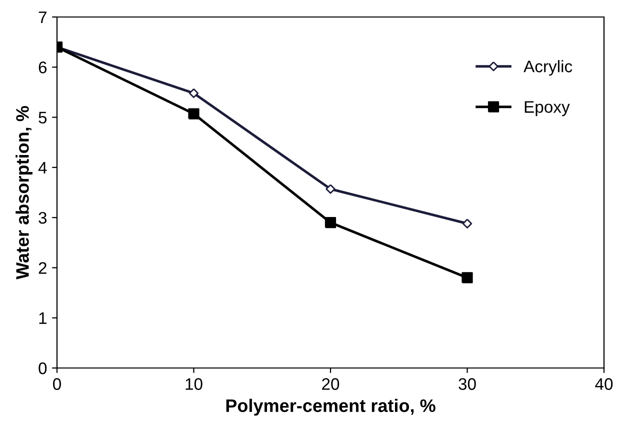 This screenshot has height=437, width=622. What do you see at coordinates (548, 68) in the screenshot?
I see `legend-label: Acrylic` at bounding box center [548, 68].